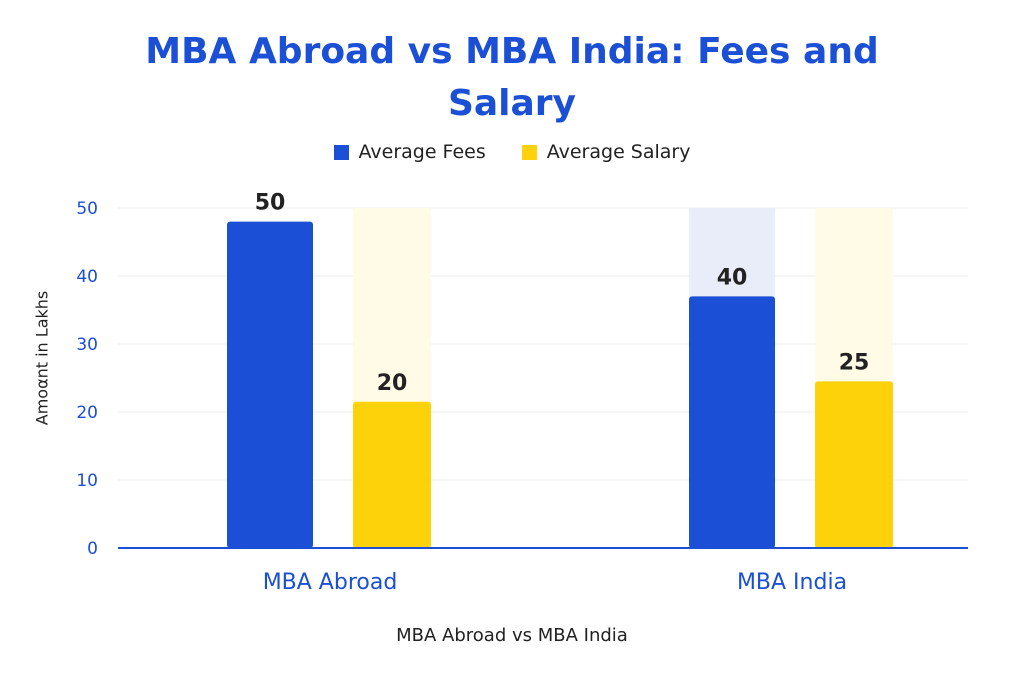 This screenshot has height=683, width=1024. I want to click on data-label-salary-1: 25, so click(854, 362).